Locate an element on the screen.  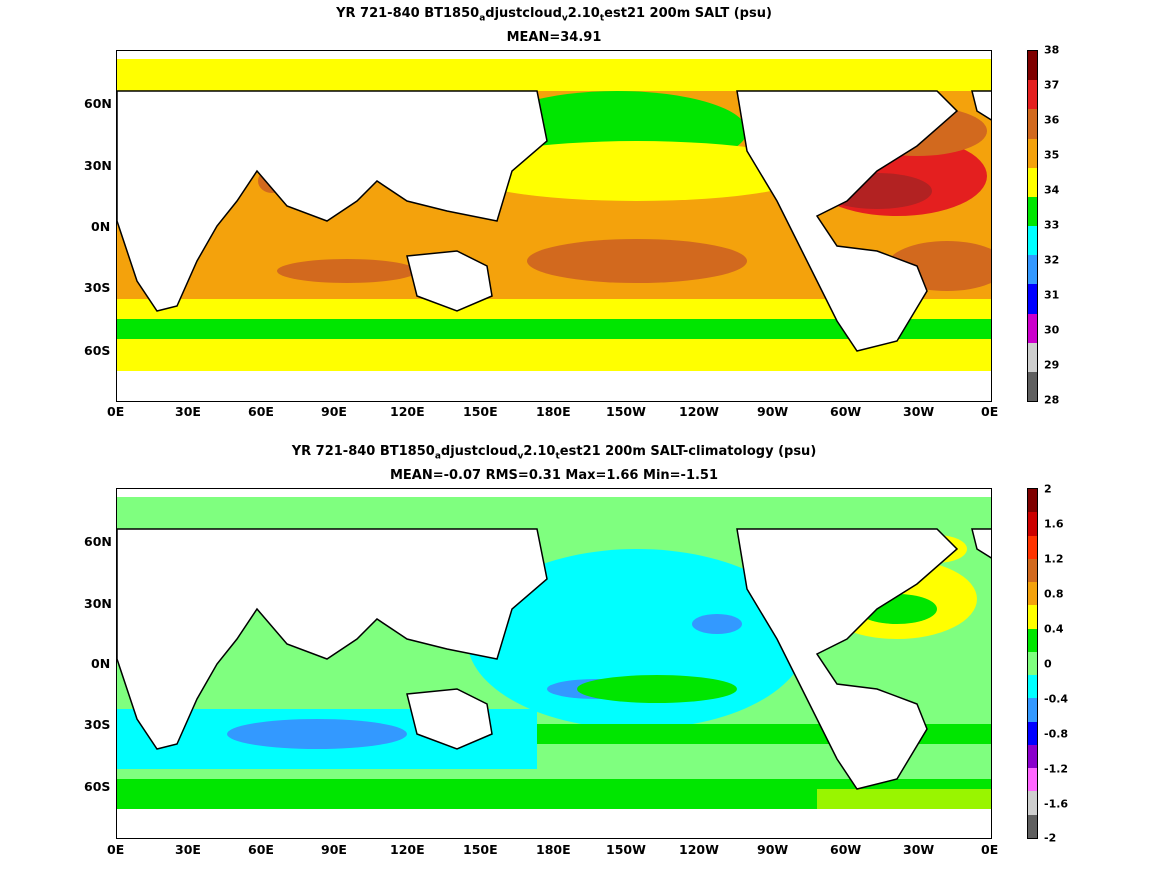
colorbar-label: 35 is located at coordinates (1052, 155).